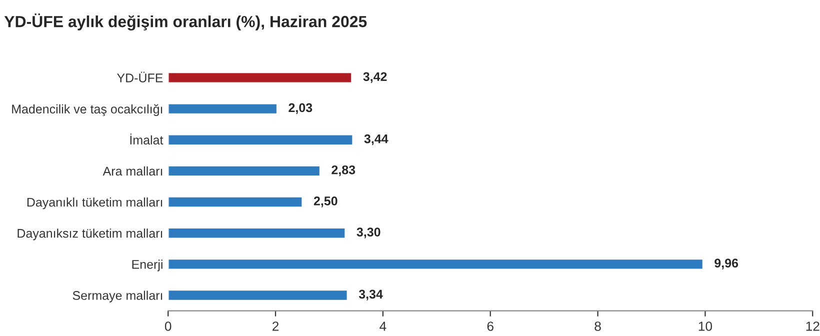 The height and width of the screenshot is (336, 820). What do you see at coordinates (139, 77) in the screenshot?
I see `y-tick-label: YD-ÜFE` at bounding box center [139, 77].